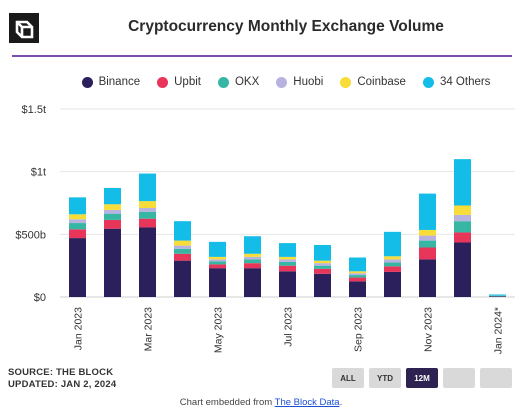  I want to click on cube-icon, so click(24, 28).